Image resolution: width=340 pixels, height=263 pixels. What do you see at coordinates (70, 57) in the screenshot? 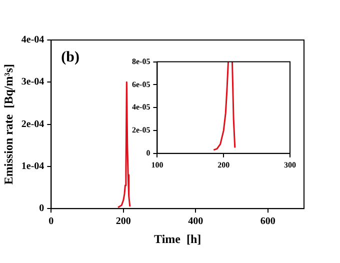
I see `annotation: (b)` at bounding box center [70, 57].